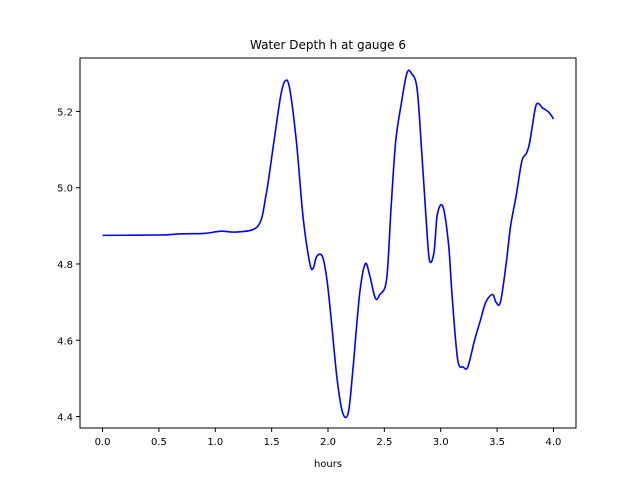  I want to click on x-axis: 0.0 0.5 1.0 1.5 2.0 2.5 3.0 3.5 4.0, so click(328, 438).